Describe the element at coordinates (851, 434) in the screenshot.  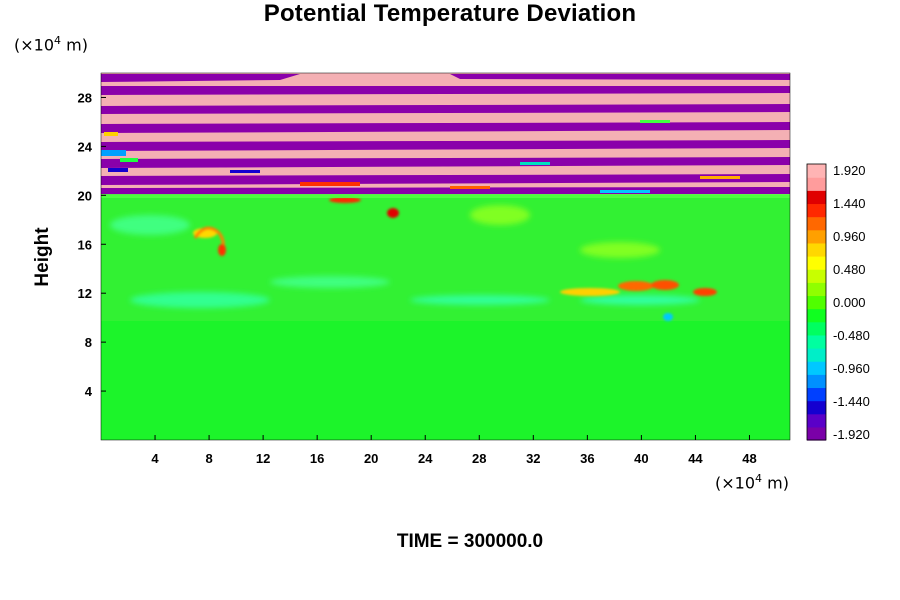
I see `colorbar-tick-label: -1.920` at that location.